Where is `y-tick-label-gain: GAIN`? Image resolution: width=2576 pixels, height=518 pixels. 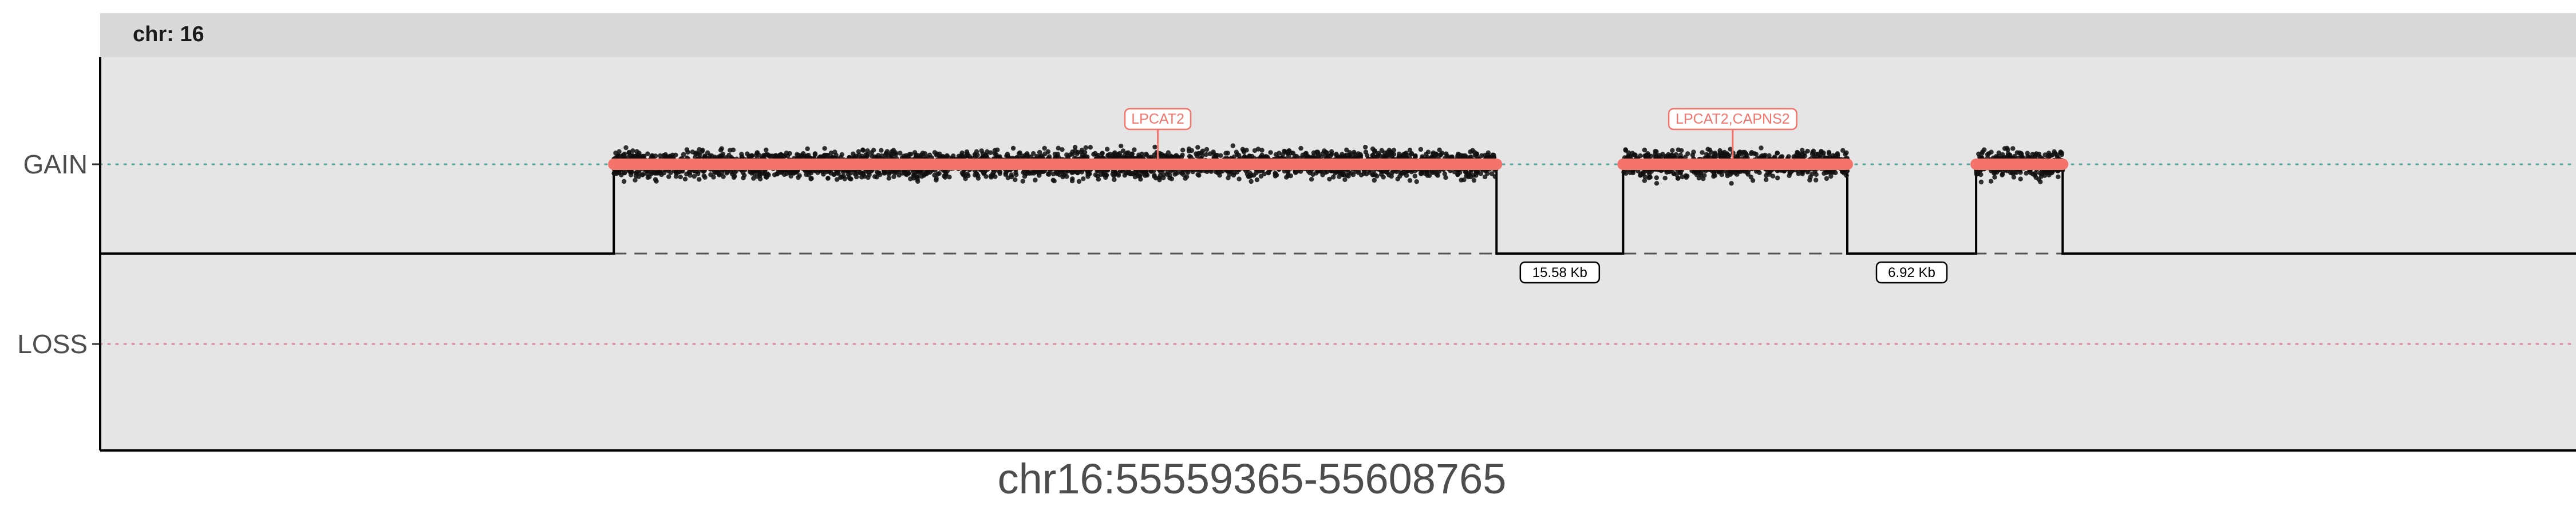
y-tick-label-gain: GAIN is located at coordinates (55, 164).